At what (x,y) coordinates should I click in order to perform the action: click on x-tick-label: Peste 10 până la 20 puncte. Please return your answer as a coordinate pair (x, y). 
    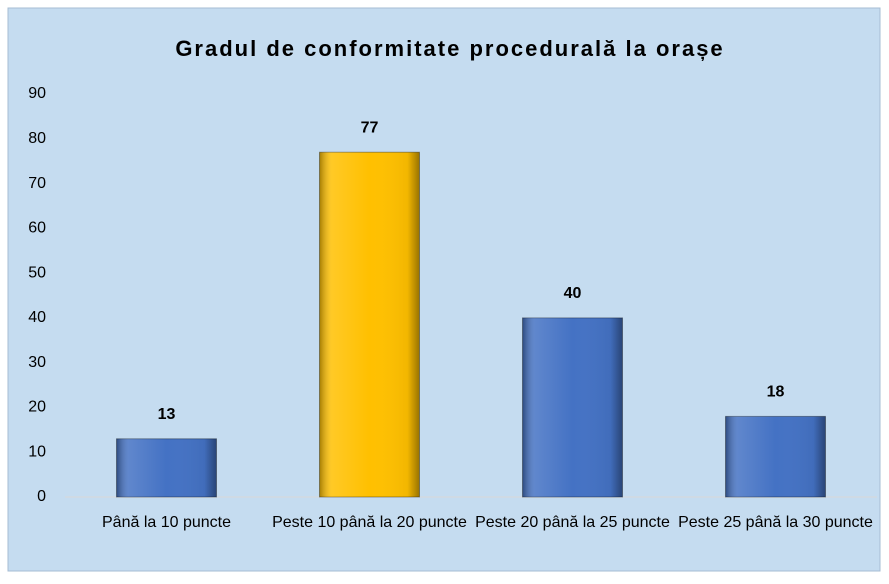
    Looking at the image, I should click on (369, 522).